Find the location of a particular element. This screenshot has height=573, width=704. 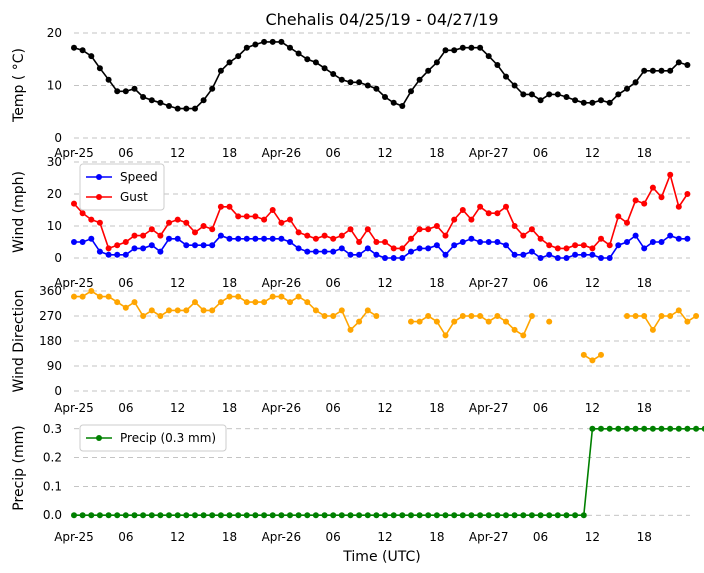

y-axis-label: Temp ( °C) is located at coordinates (19, 85).